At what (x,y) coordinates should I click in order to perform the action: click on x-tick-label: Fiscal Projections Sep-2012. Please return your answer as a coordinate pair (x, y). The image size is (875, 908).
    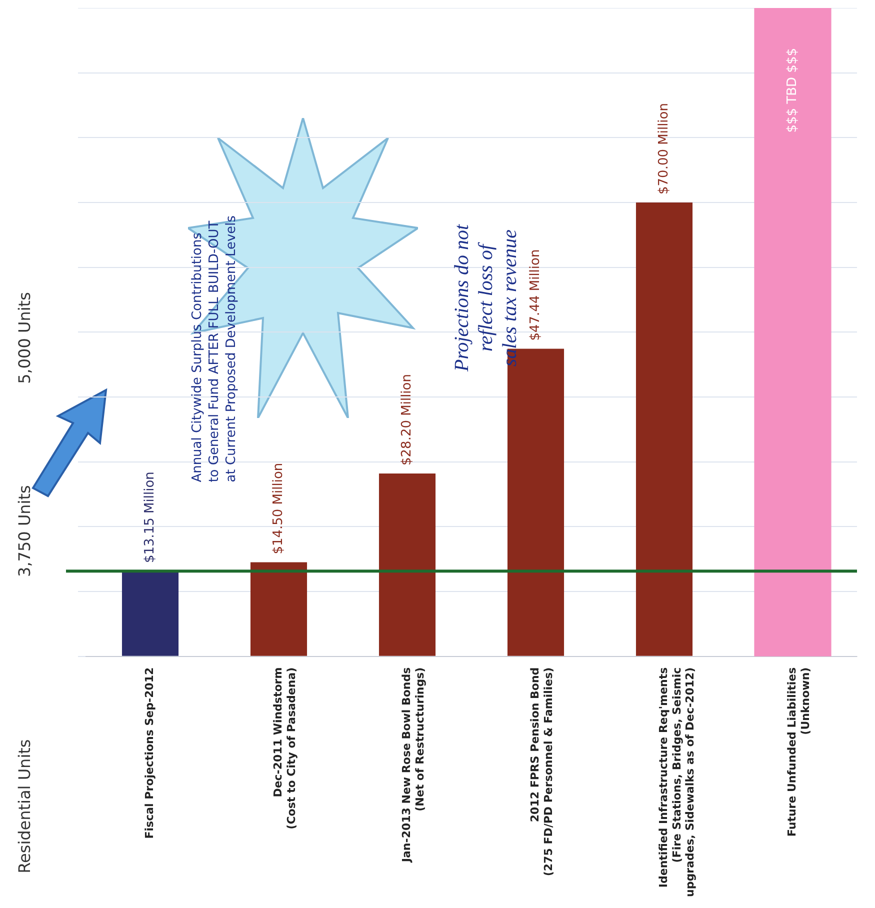
    Looking at the image, I should click on (149, 753).